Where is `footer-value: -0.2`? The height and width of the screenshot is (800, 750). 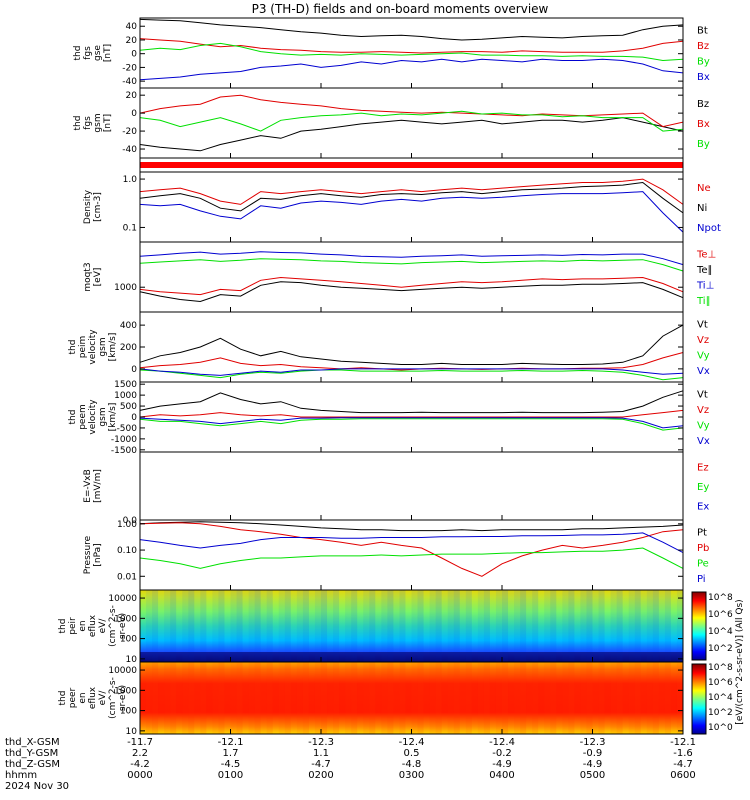 footer-value: -0.2 is located at coordinates (502, 753).